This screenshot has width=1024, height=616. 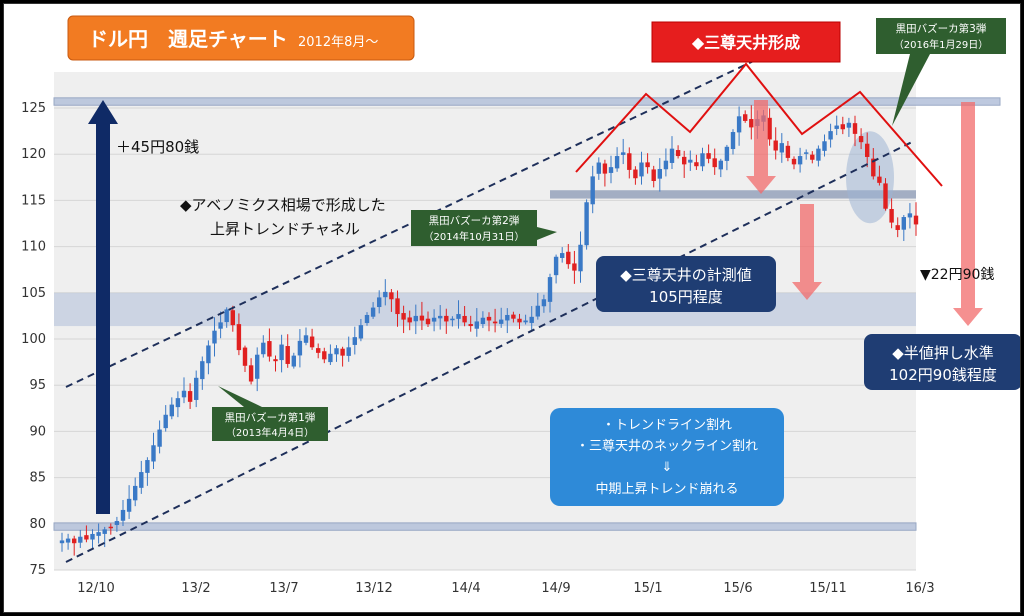 I want to click on kuroda-1-callout: 黒田バズーカ第1弾 （2013年4月4日）, so click(x=270, y=413).